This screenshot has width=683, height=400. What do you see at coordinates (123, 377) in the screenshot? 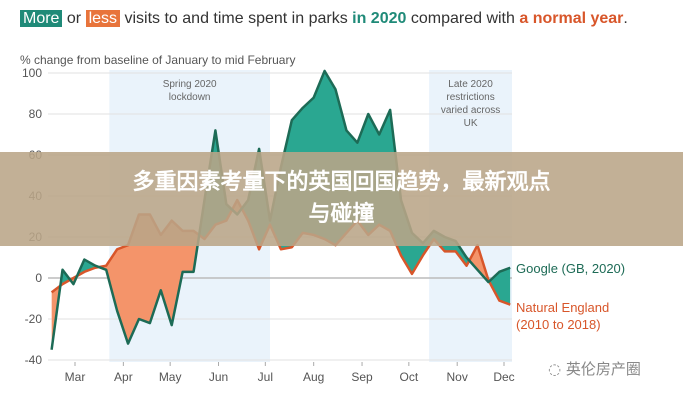
I see `x-tick-label: Apr` at bounding box center [123, 377].